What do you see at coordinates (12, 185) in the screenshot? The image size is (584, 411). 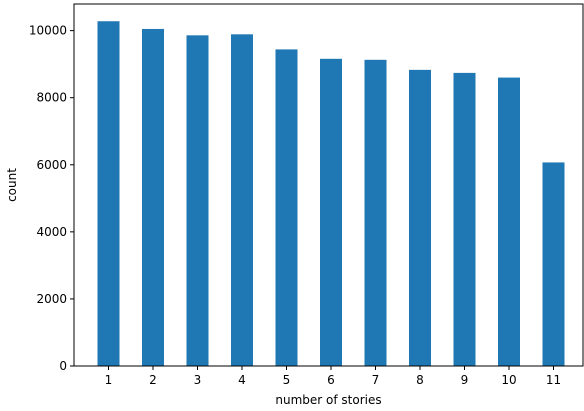 I see `y-axis-label: count` at bounding box center [12, 185].